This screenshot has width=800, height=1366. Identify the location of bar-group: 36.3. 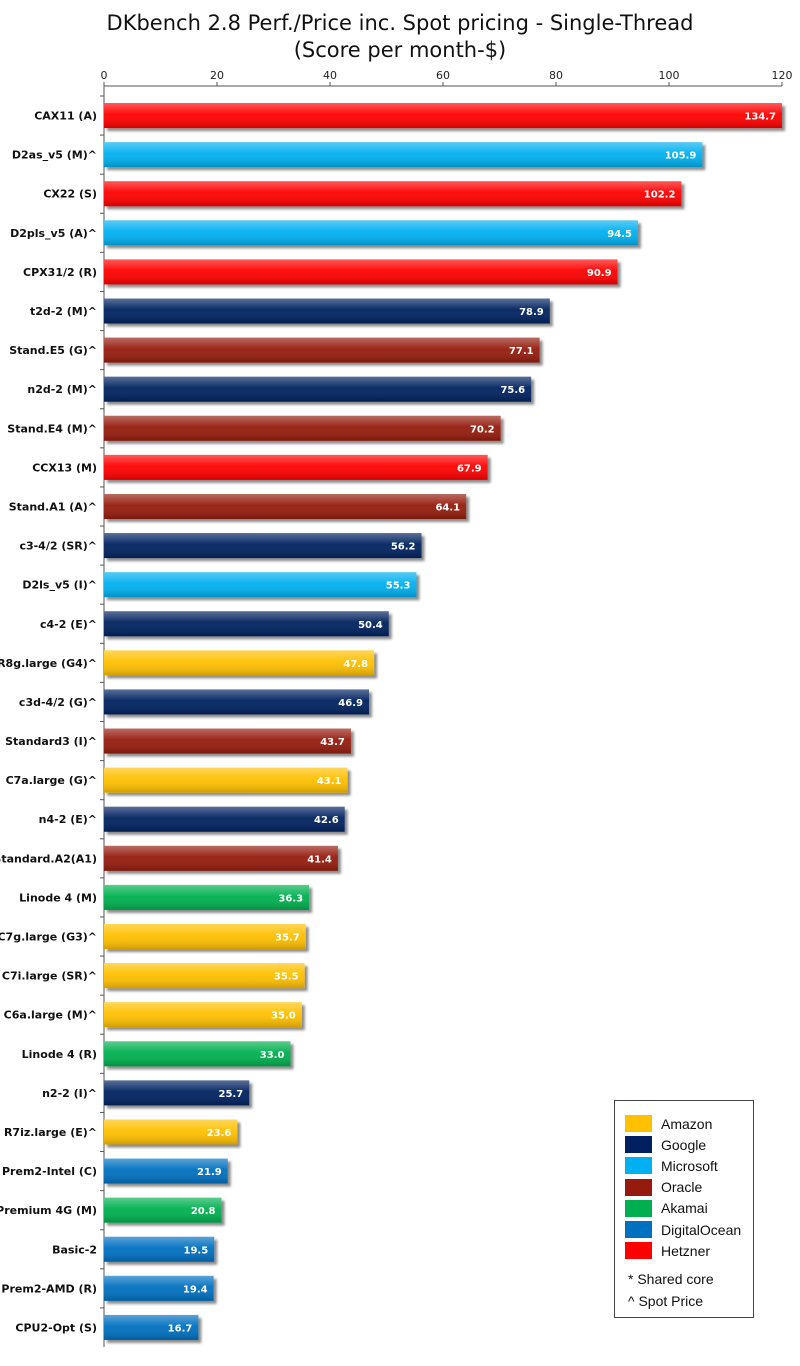
(207, 897).